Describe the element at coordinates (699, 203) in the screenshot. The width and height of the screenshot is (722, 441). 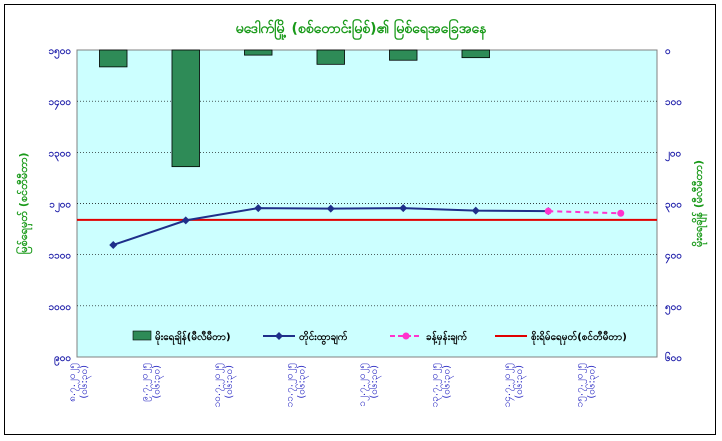
I see `y-axis-label-right: မိုးရေချိန် (မီလီမီတာ)` at that location.